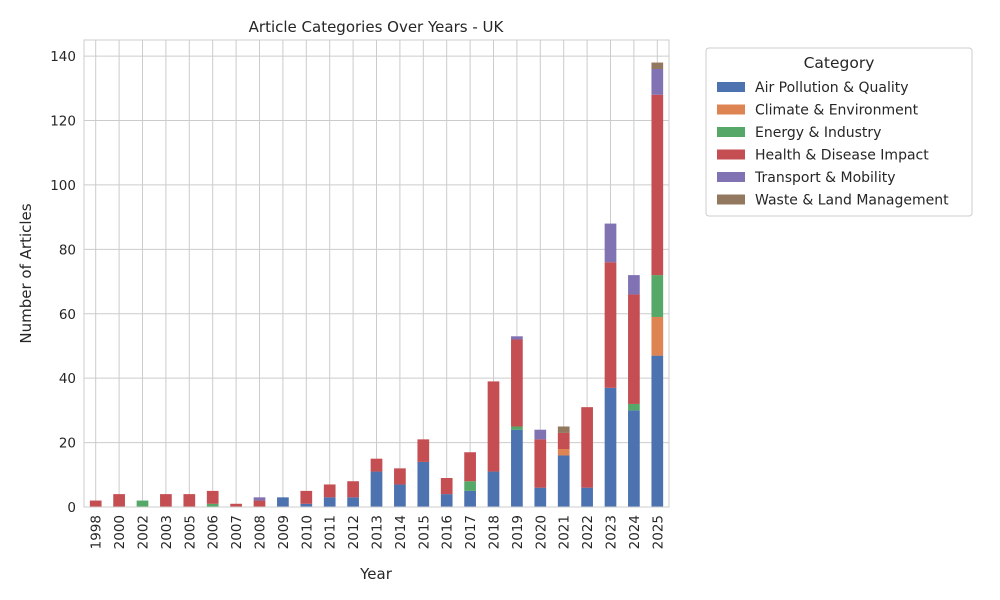 The image size is (1000, 600). What do you see at coordinates (63, 57) in the screenshot?
I see `y-tick-label: 140` at bounding box center [63, 57].